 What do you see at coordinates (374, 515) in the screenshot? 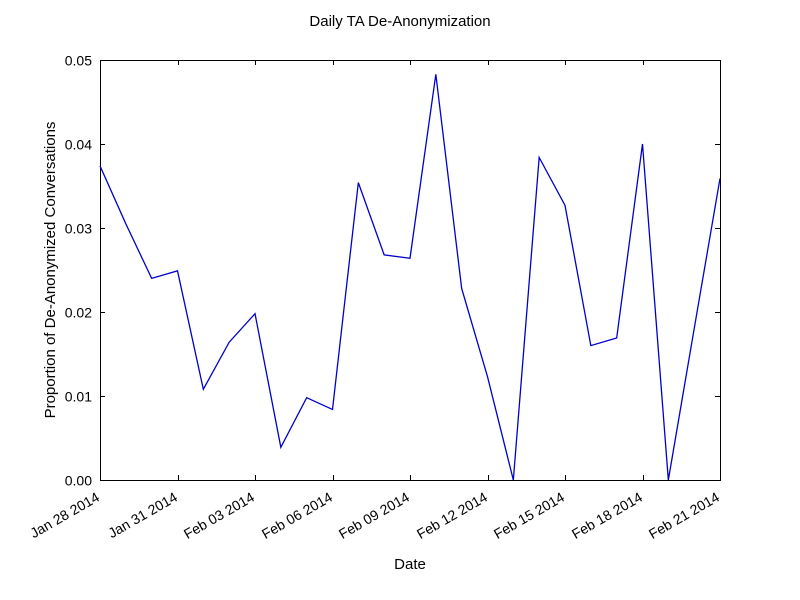
I see `x-tick-label: Feb 09 2014` at bounding box center [374, 515].